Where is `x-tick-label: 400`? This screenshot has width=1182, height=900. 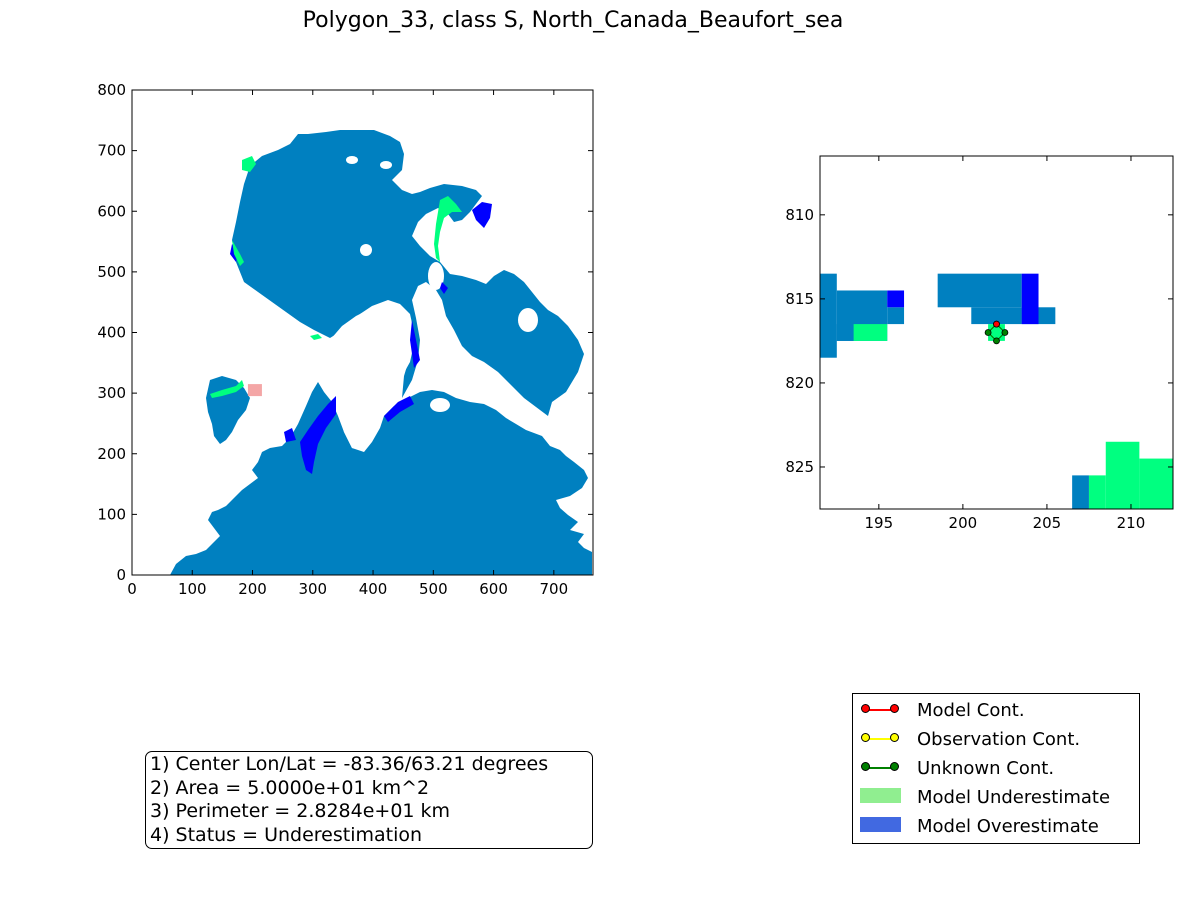 x-tick-label: 400 is located at coordinates (373, 589).